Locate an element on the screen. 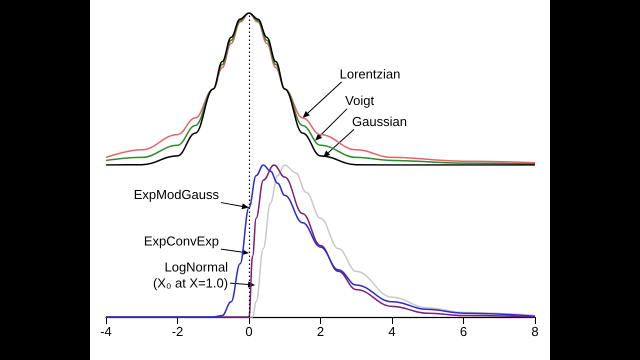 The image size is (640, 360). x-tick-label: 8 is located at coordinates (535, 331).